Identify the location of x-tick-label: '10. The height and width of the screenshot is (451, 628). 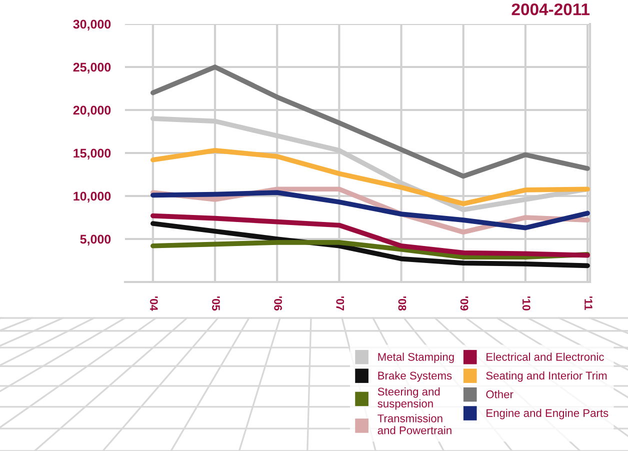
(526, 303).